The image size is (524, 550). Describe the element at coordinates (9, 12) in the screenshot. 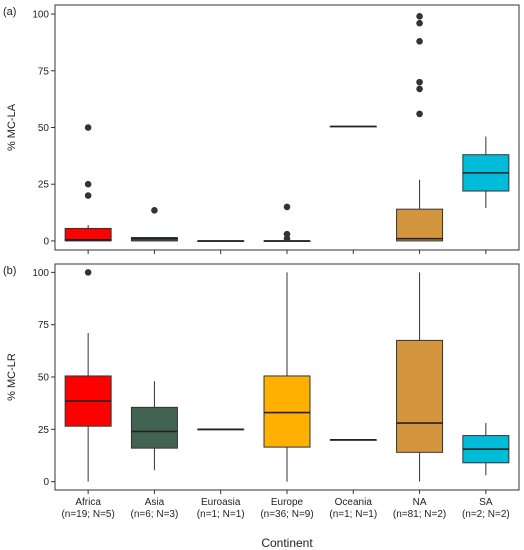

I see `panel-tag: (a)` at that location.